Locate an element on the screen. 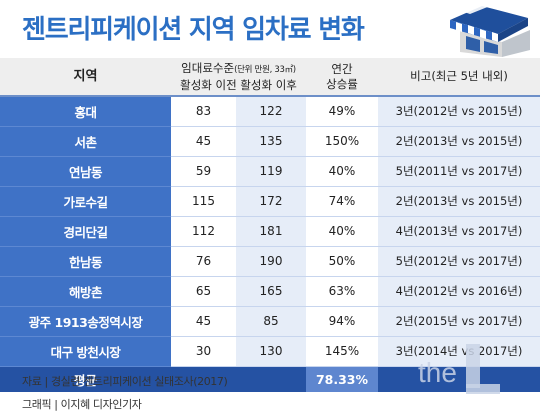 Image resolution: width=540 pixels, height=420 pixels. row-before: 65 is located at coordinates (203, 291).